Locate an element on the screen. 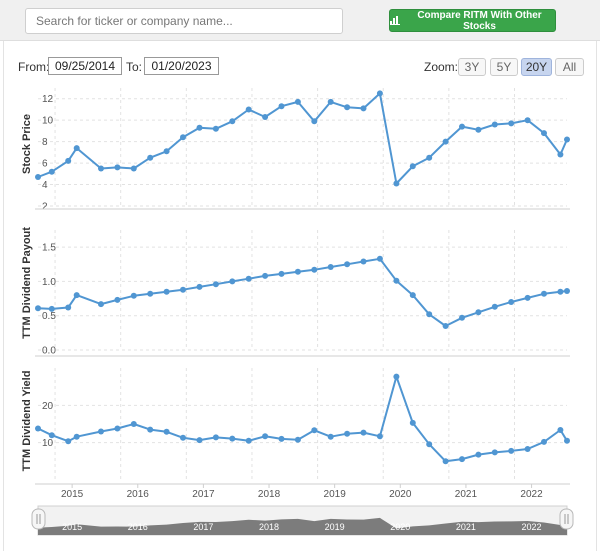  compare-stocks-button: Compare RITM With Other Stocks is located at coordinates (472, 20).